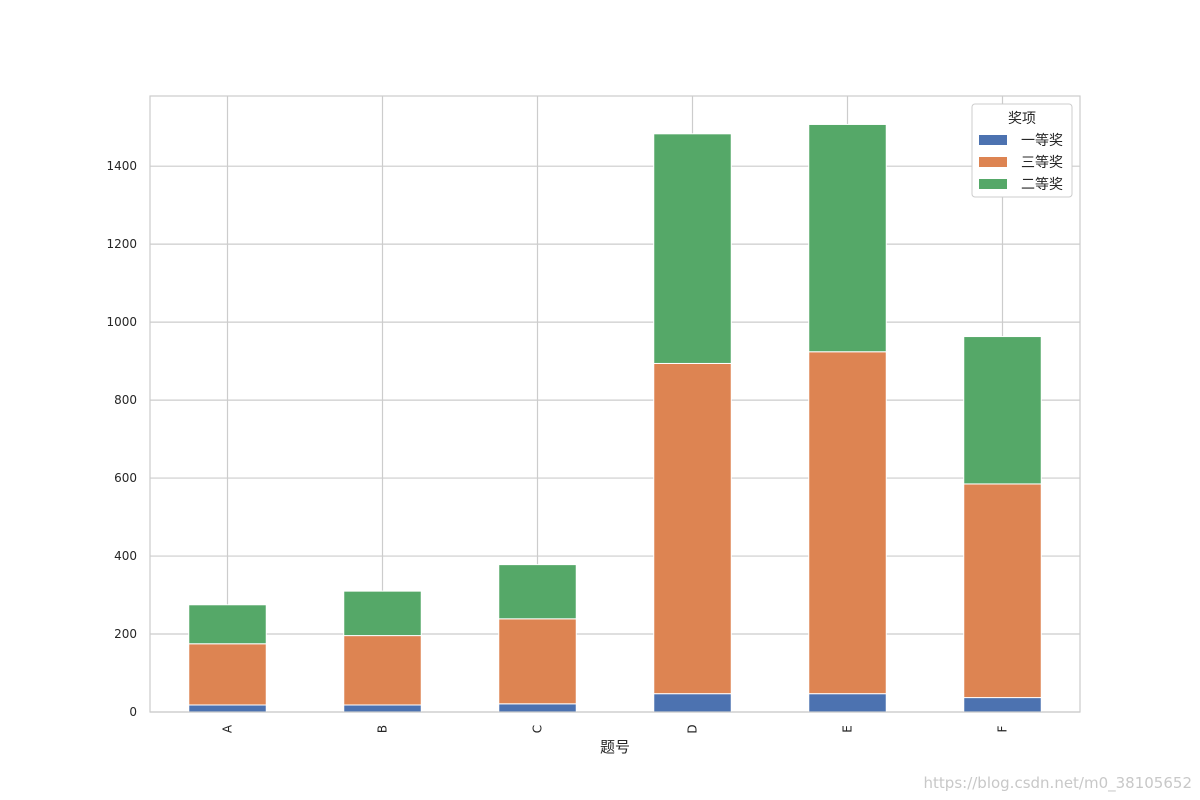 Image resolution: width=1200 pixels, height=800 pixels. I want to click on legend-label: 一等奖, so click(1042, 140).